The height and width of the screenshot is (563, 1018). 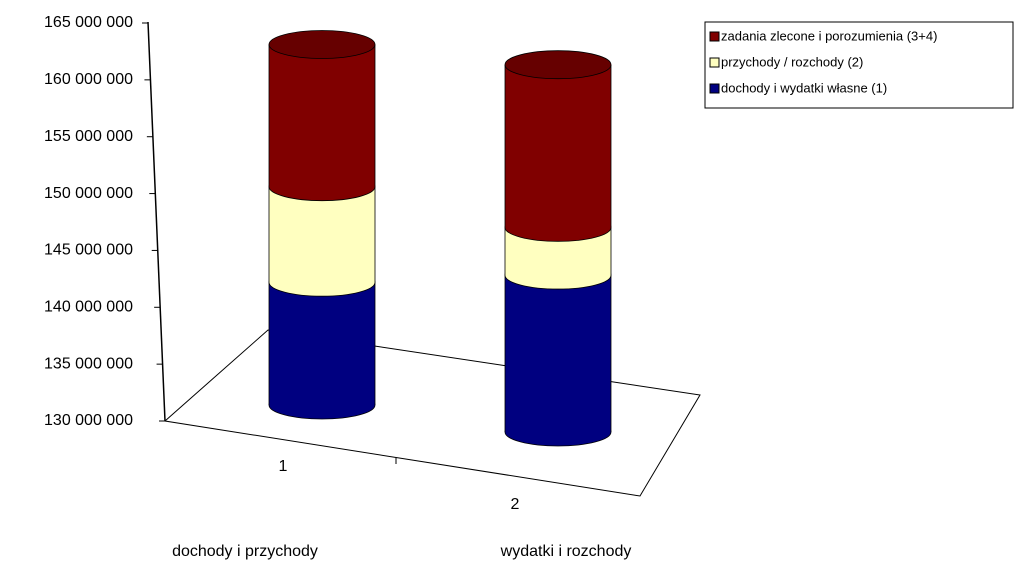 What do you see at coordinates (829, 35) in the screenshot?
I see `legend-label: zadania zlecone i porozumienia (3+4)` at bounding box center [829, 35].